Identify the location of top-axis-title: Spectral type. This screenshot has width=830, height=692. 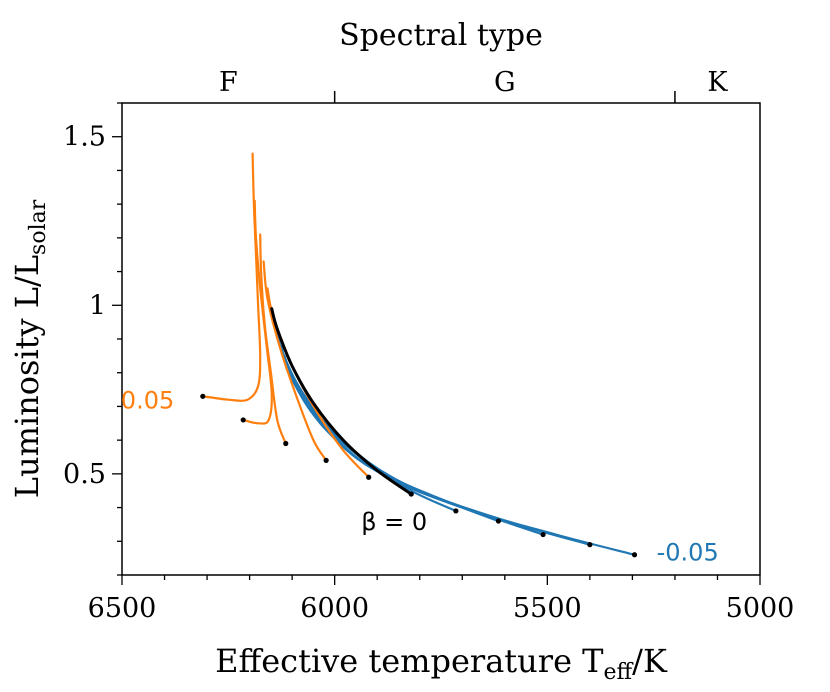
(441, 35).